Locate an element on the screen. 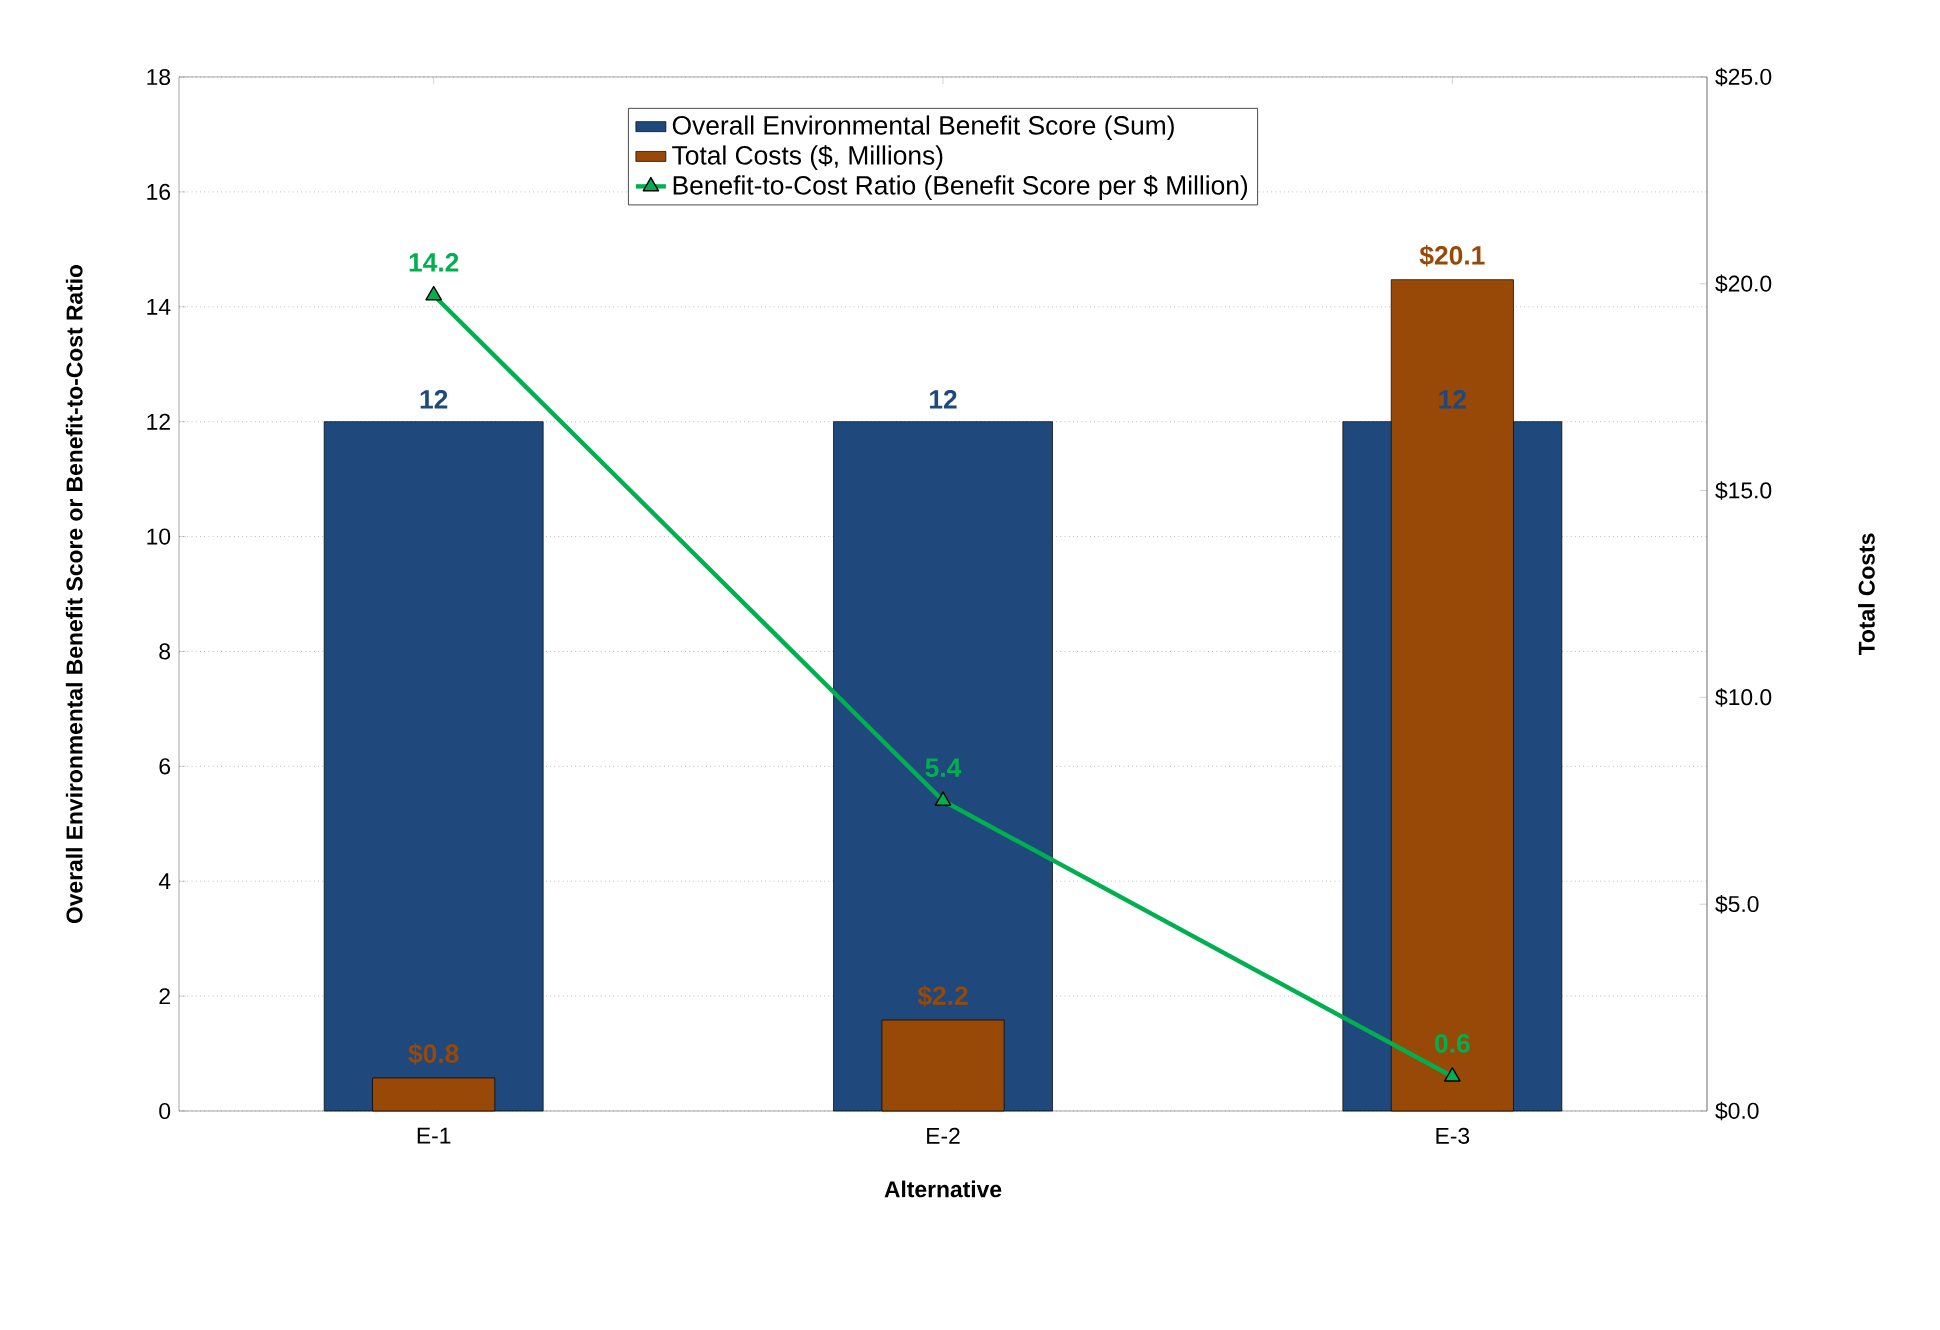 This screenshot has width=1940, height=1330. y2-tick-label: $5.0 is located at coordinates (1737, 904).